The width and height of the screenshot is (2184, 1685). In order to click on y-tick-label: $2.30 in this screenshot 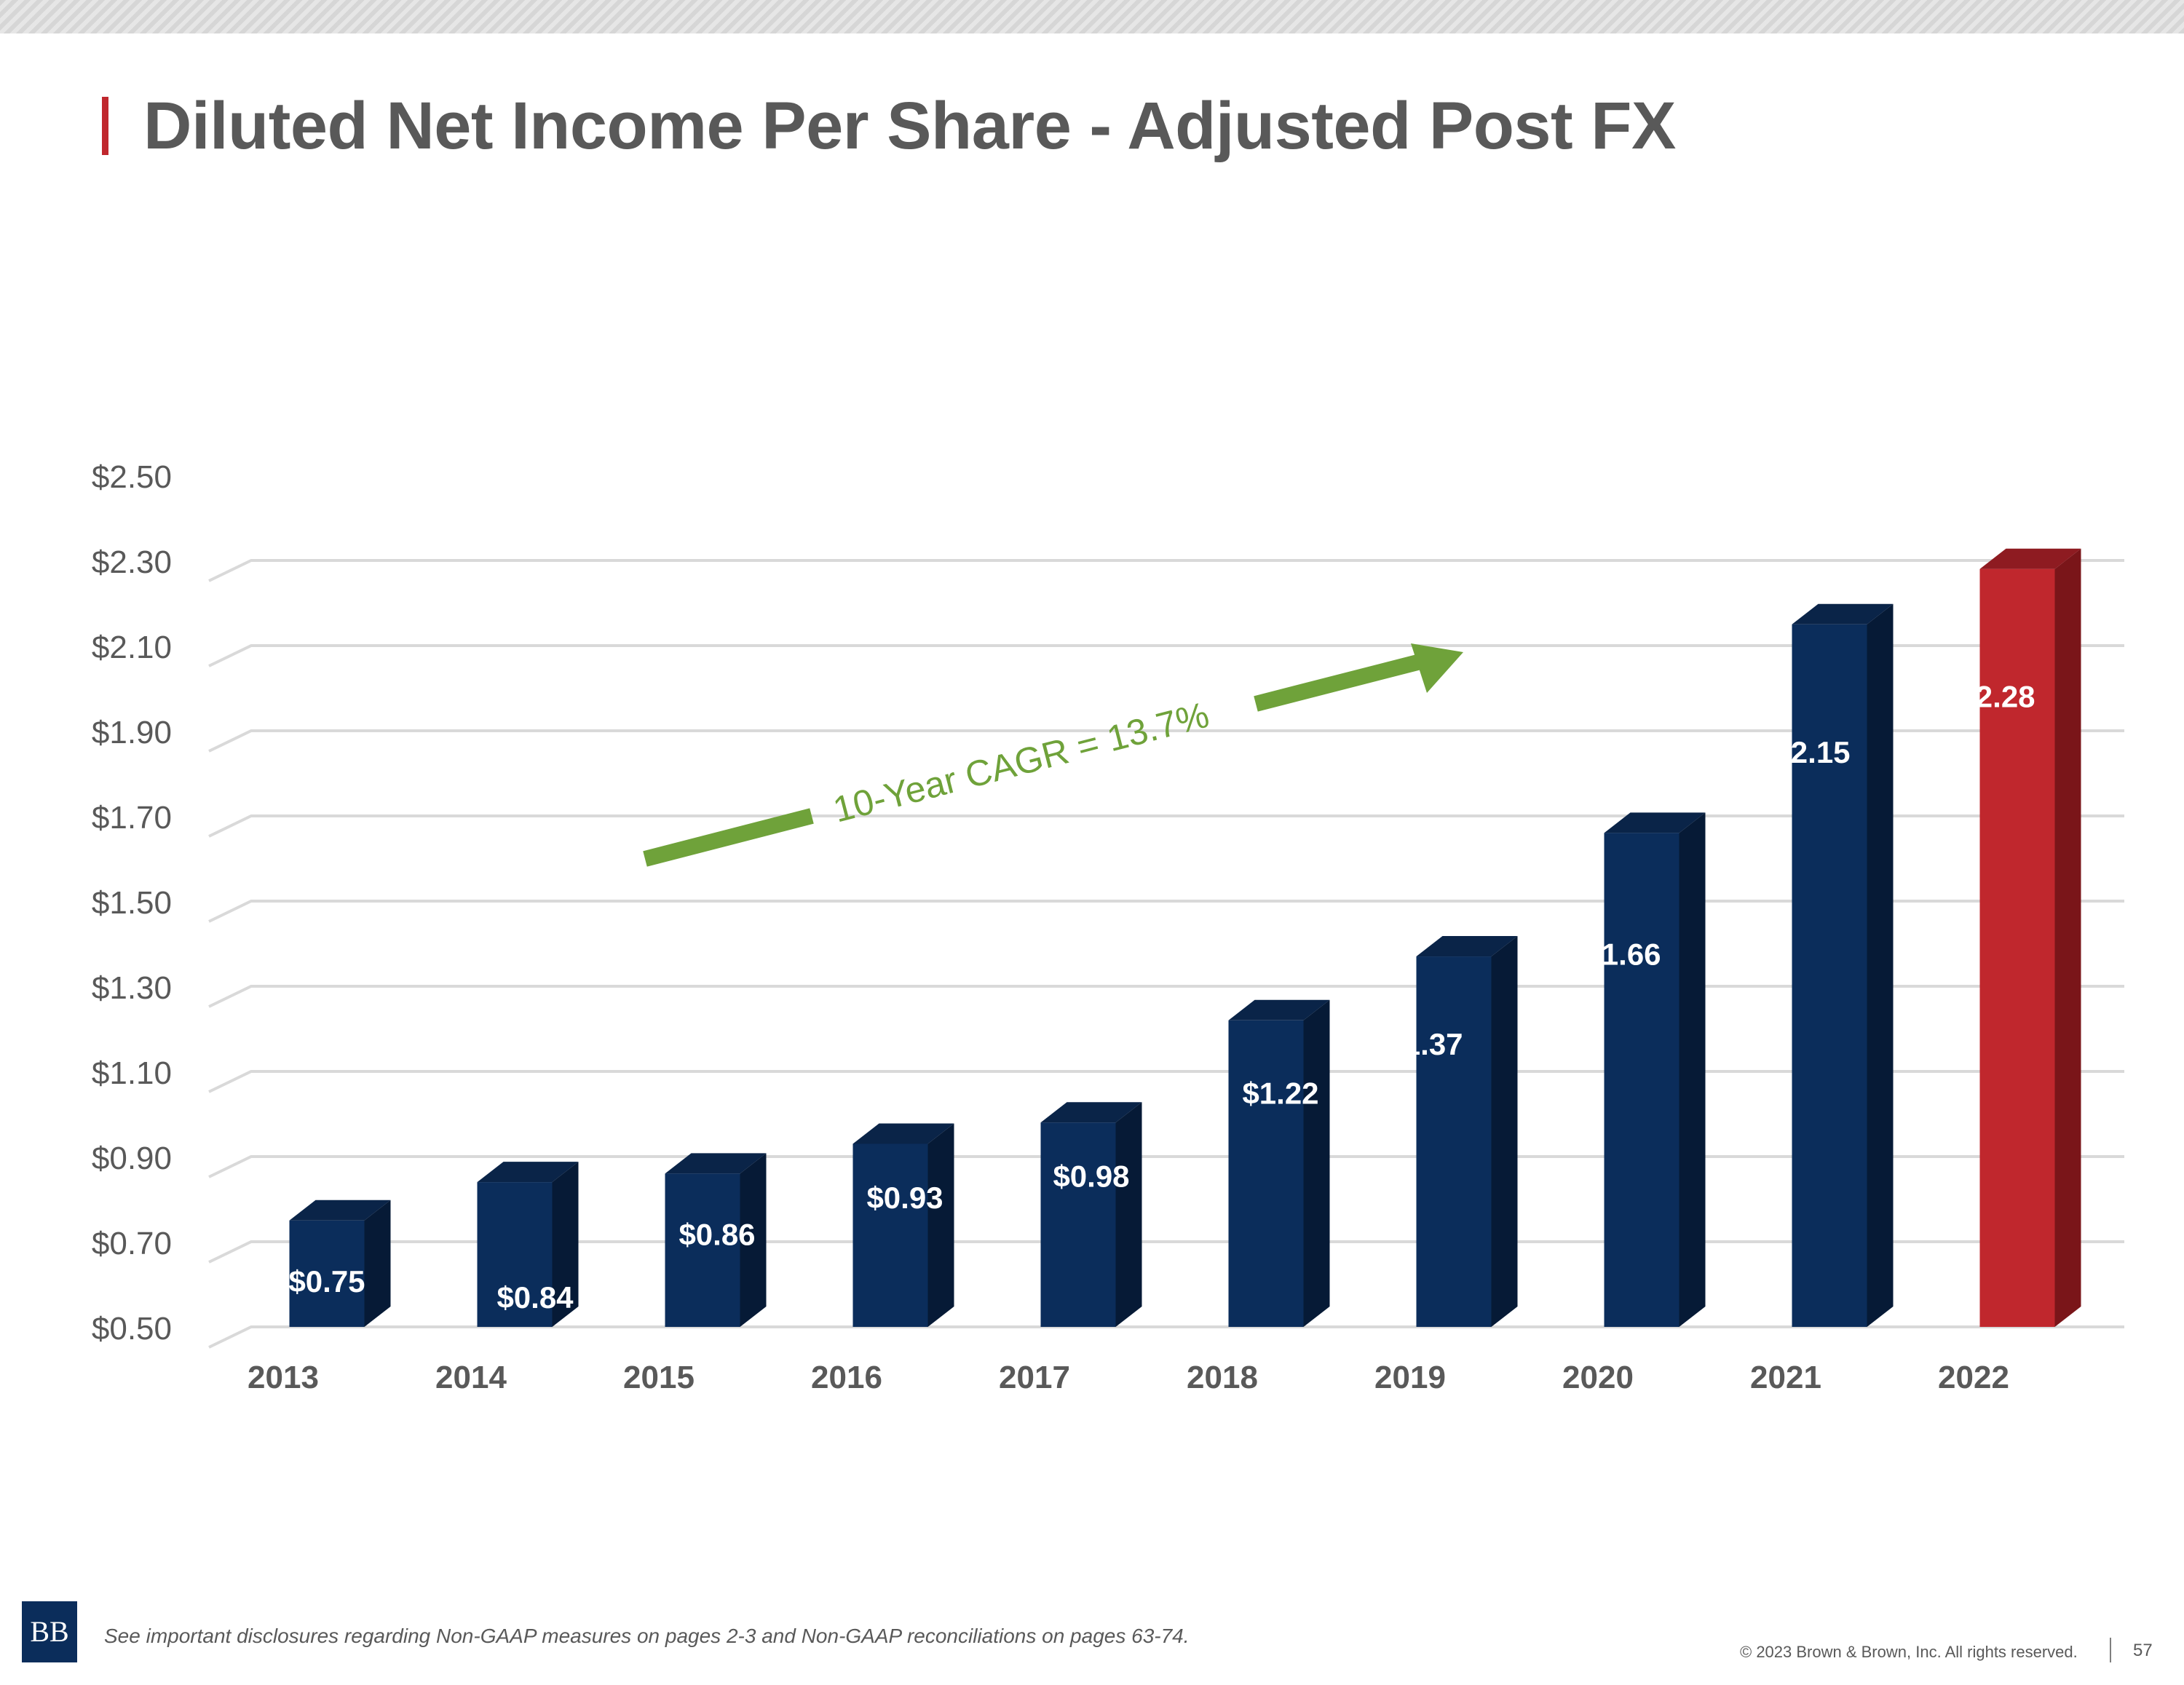, I will do `click(132, 562)`.